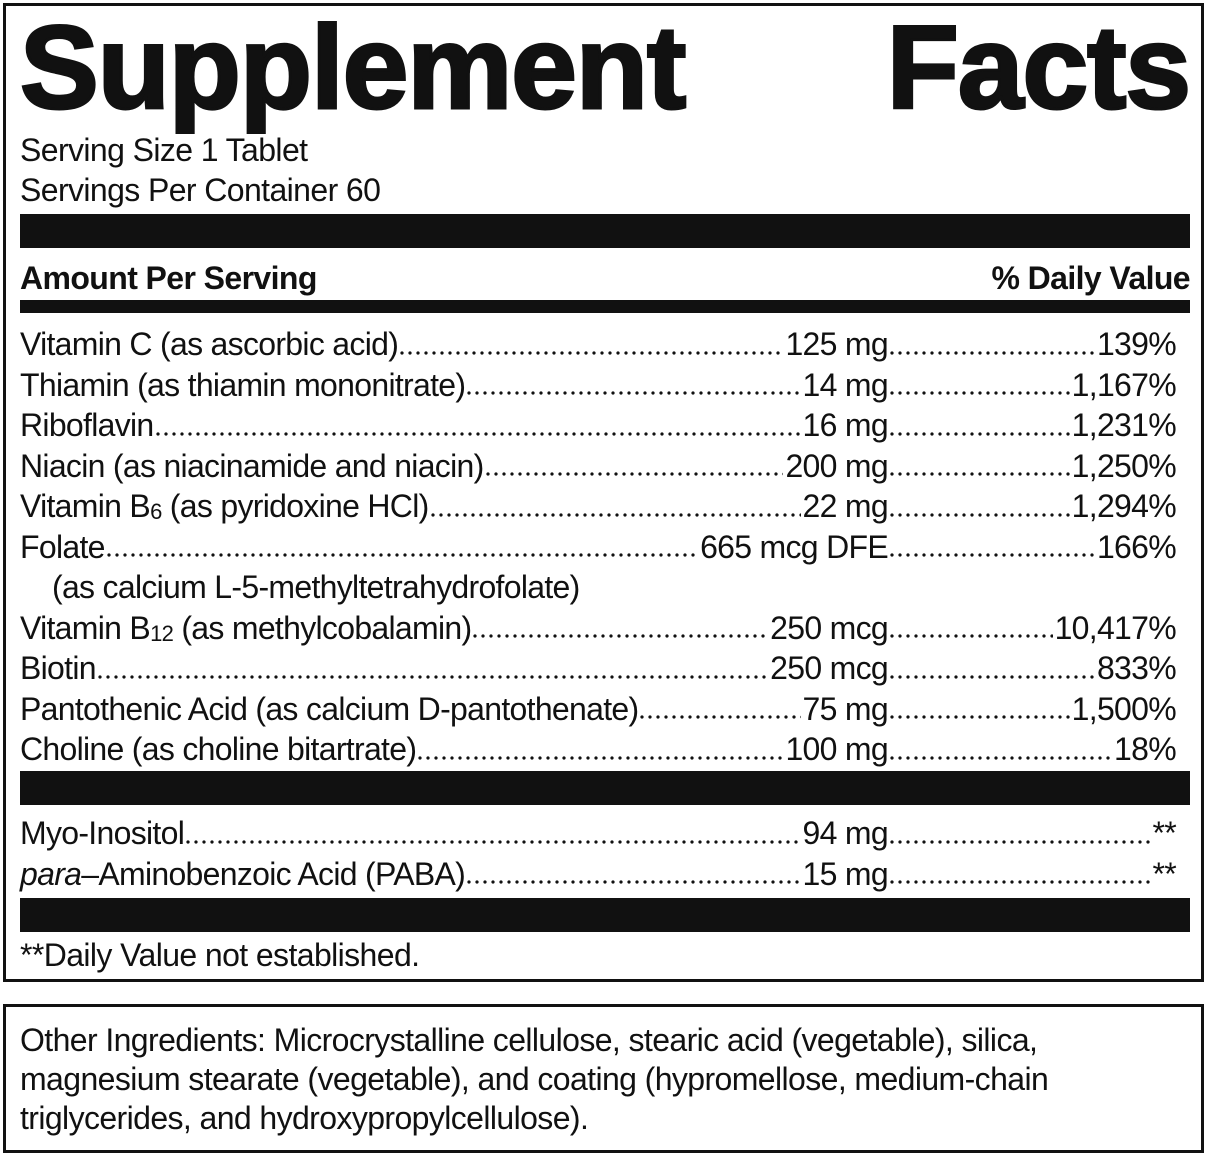 The height and width of the screenshot is (1157, 1214). What do you see at coordinates (1124, 708) in the screenshot?
I see `nutrient-dv: 1,500%` at bounding box center [1124, 708].